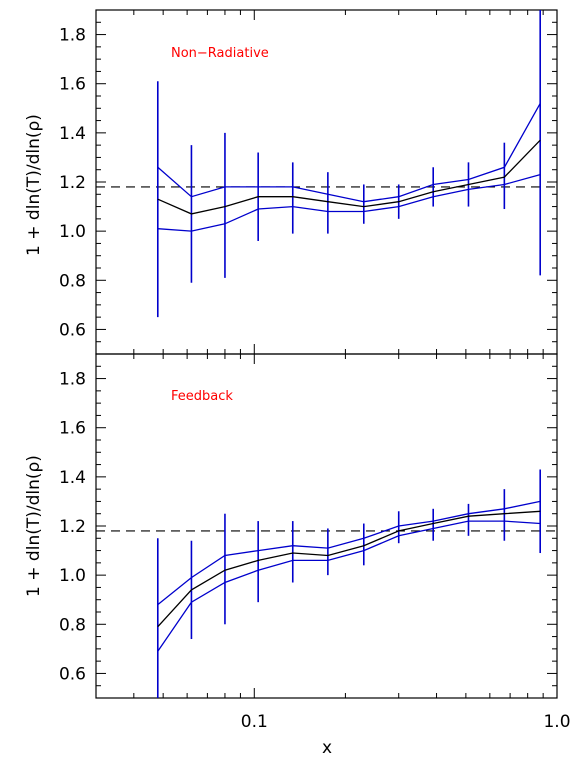 This screenshot has height=760, width=582. Describe the element at coordinates (254, 722) in the screenshot. I see `x-tick-label: 0.1` at that location.